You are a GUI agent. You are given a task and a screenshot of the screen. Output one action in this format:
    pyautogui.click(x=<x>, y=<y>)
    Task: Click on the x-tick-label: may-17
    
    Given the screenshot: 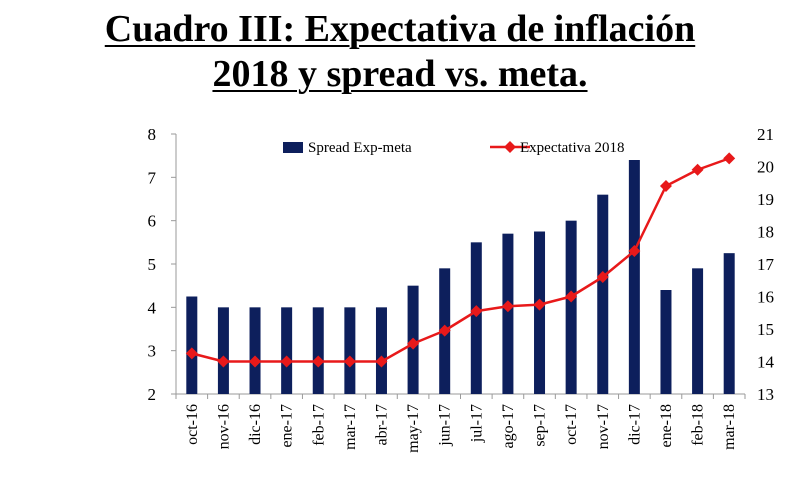 What is the action you would take?
    pyautogui.click(x=413, y=428)
    